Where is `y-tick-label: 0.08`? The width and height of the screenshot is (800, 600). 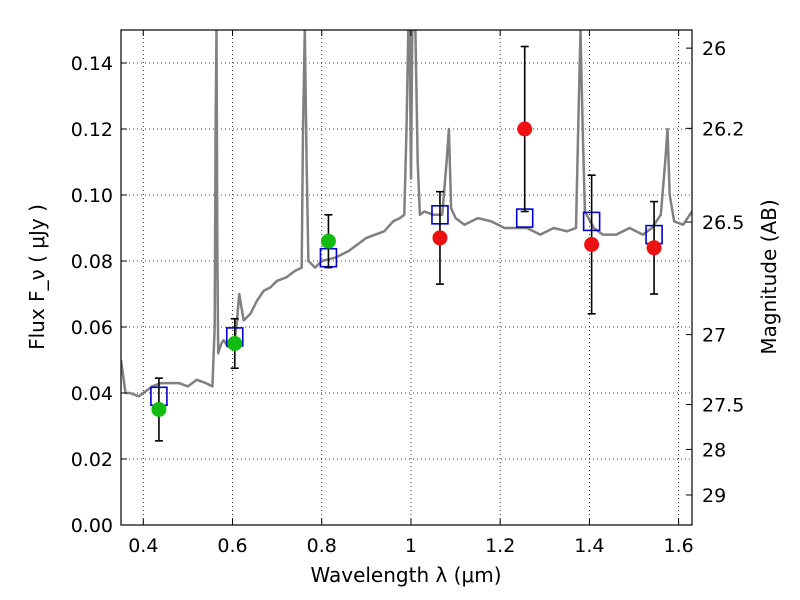
y-tick-label: 0.08 is located at coordinates (92, 262).